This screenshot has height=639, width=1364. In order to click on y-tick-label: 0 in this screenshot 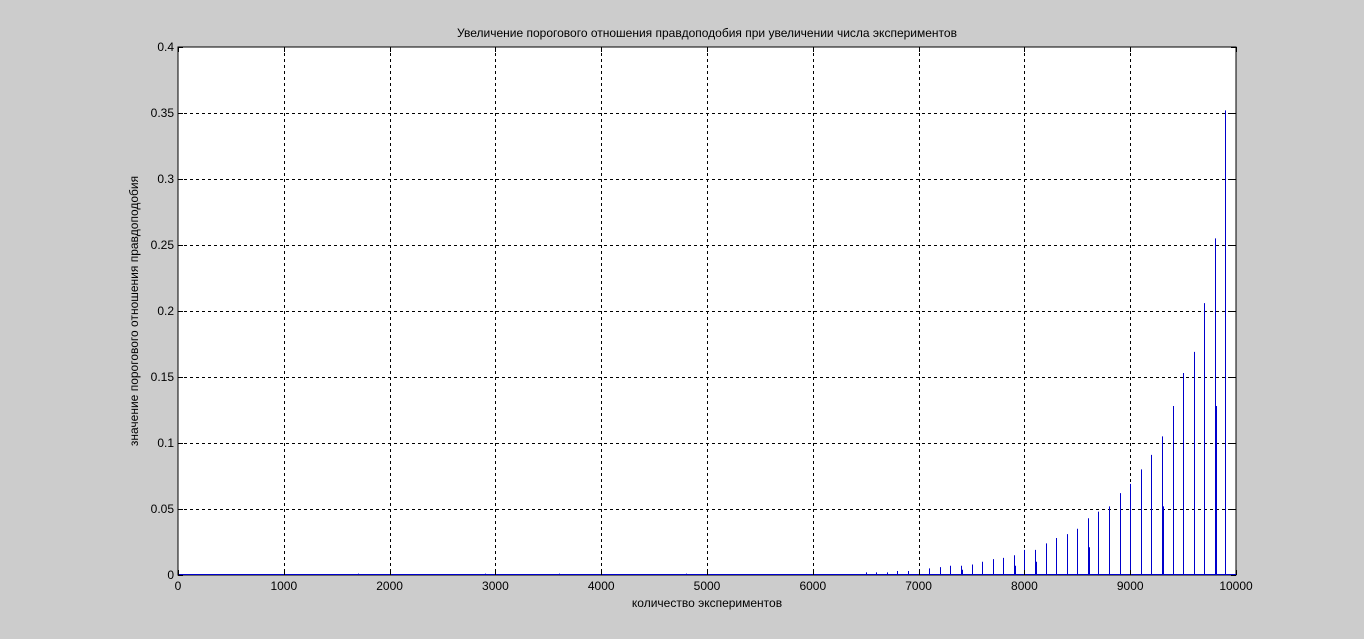, I will do `click(170, 575)`.